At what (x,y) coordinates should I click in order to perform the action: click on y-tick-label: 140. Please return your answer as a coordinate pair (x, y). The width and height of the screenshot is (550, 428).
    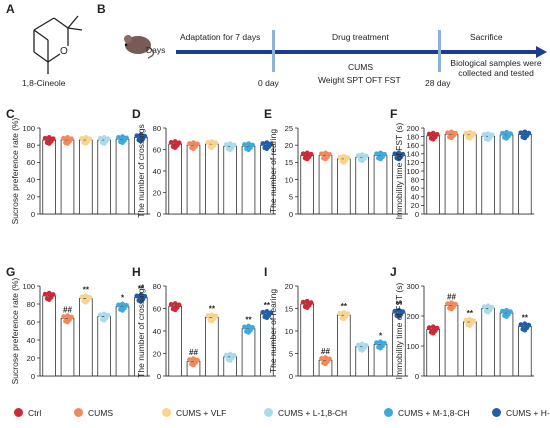
    Looking at the image, I should click on (412, 154).